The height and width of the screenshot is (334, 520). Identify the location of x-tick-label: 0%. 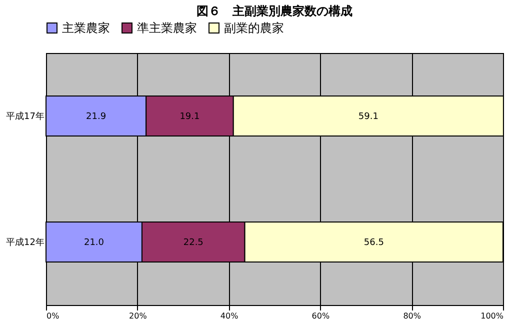
(53, 316).